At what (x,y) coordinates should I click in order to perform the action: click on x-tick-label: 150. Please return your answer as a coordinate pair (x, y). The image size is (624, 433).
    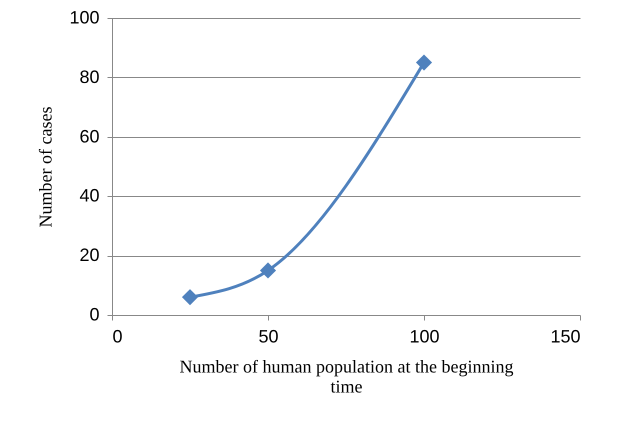
    Looking at the image, I should click on (565, 336).